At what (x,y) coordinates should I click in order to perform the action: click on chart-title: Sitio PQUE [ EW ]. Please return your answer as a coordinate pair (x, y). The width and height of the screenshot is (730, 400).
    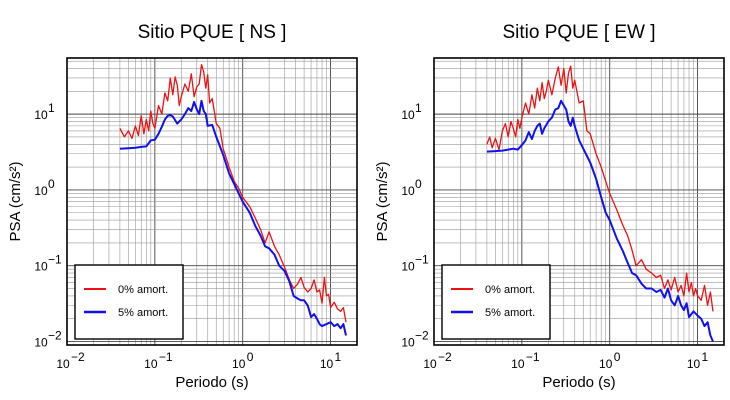
    Looking at the image, I should click on (578, 32).